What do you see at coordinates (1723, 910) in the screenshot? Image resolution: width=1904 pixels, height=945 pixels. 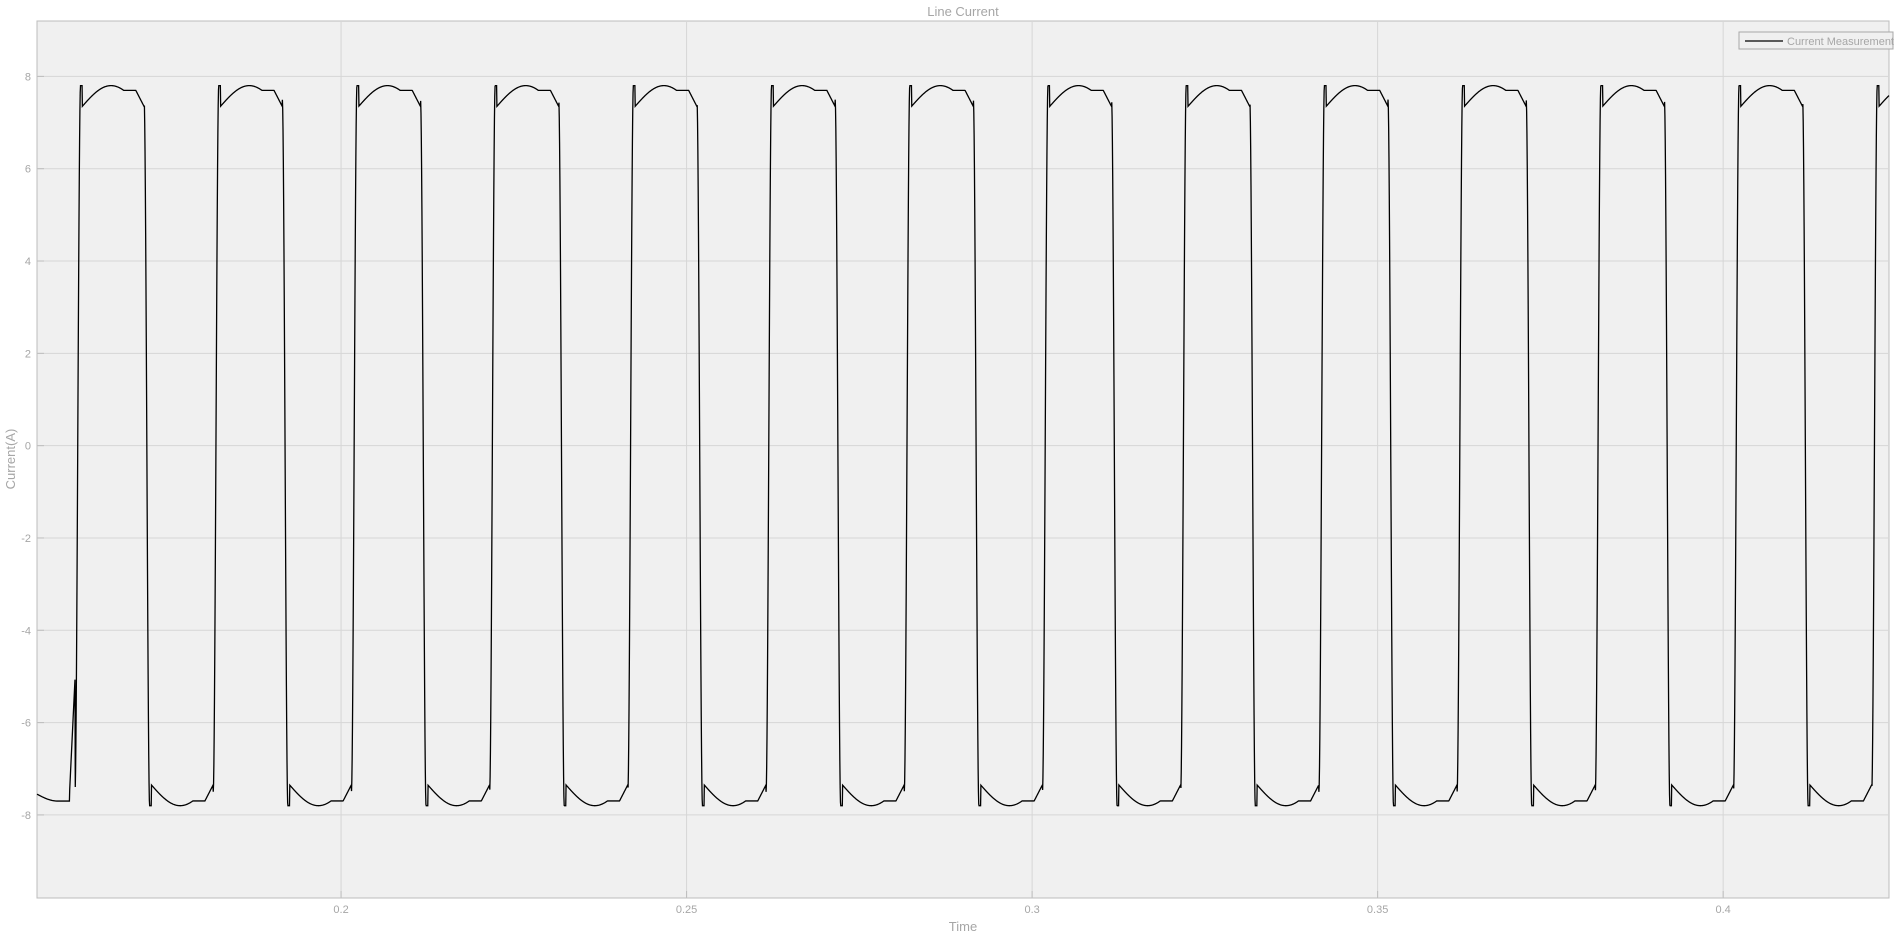 I see `x-tick-label: 0.4` at bounding box center [1723, 910].